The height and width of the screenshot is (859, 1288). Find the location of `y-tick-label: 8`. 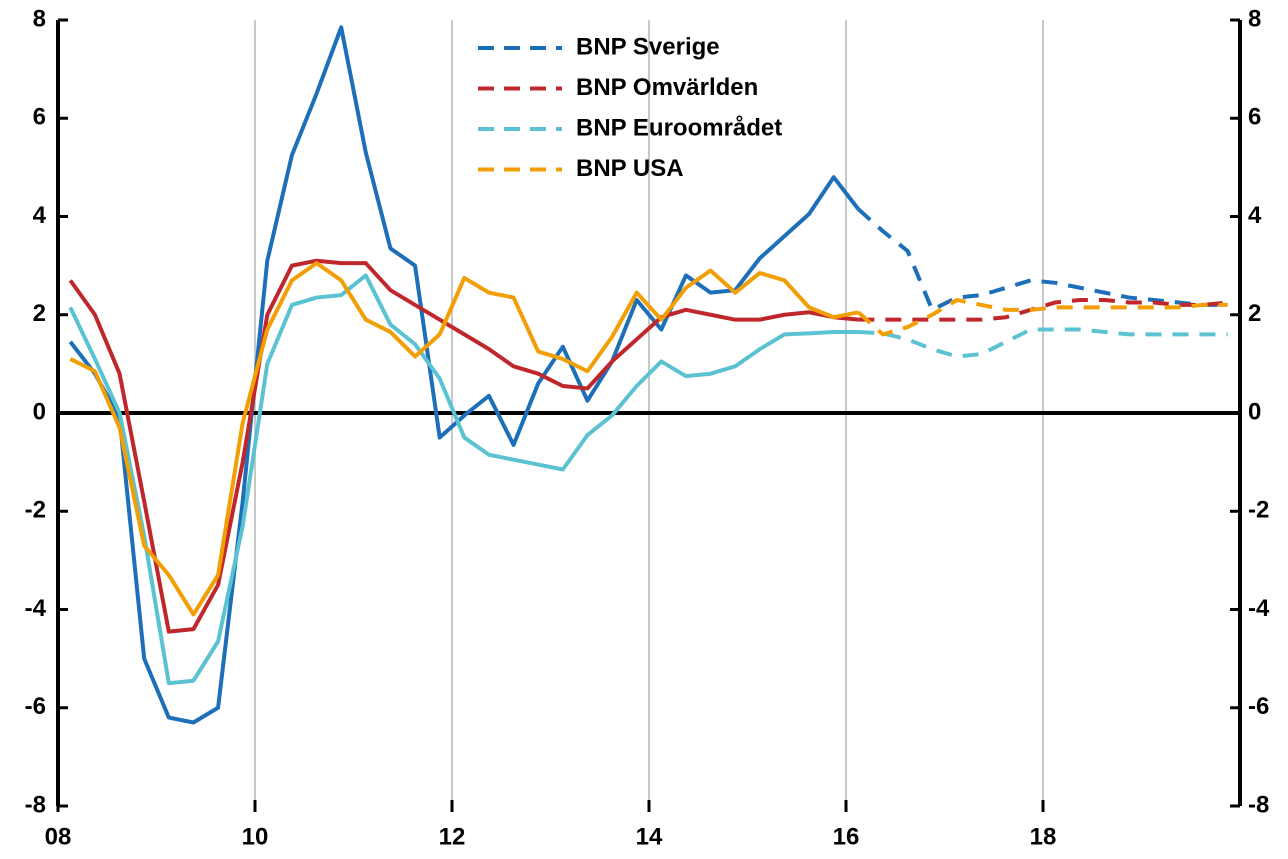

y-tick-label: 8 is located at coordinates (39, 18).